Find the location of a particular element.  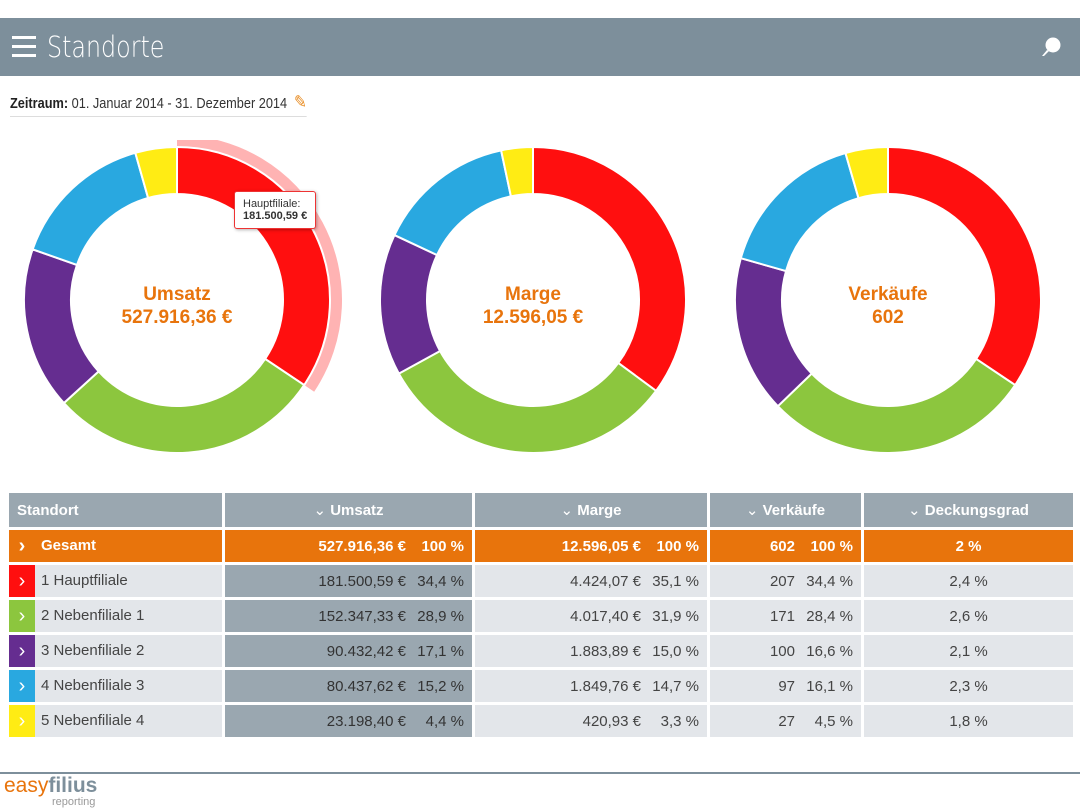

row-umsatz: 152.347,33 € 28,9 % is located at coordinates (348, 616).